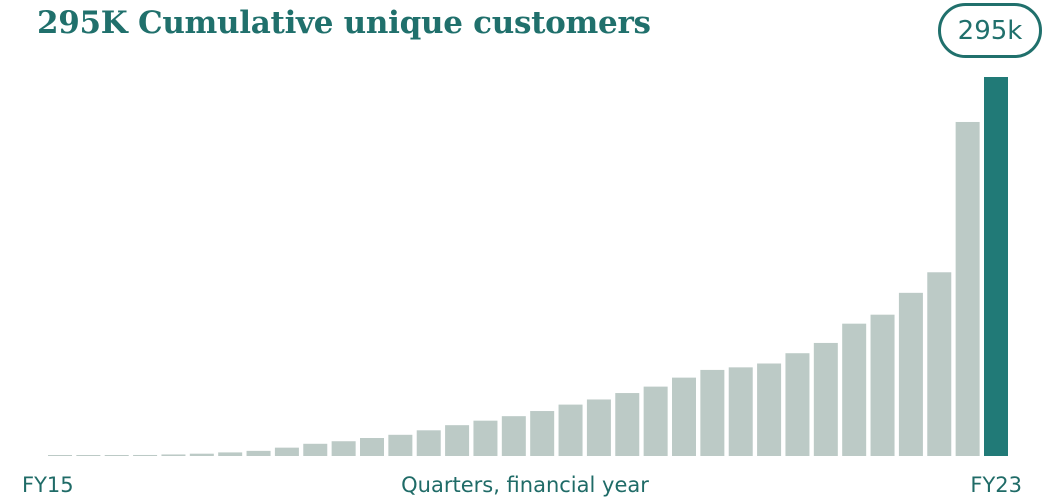 This screenshot has height=497, width=1051. What do you see at coordinates (525, 485) in the screenshot?
I see `x-axis-label: Quarters, financial year` at bounding box center [525, 485].